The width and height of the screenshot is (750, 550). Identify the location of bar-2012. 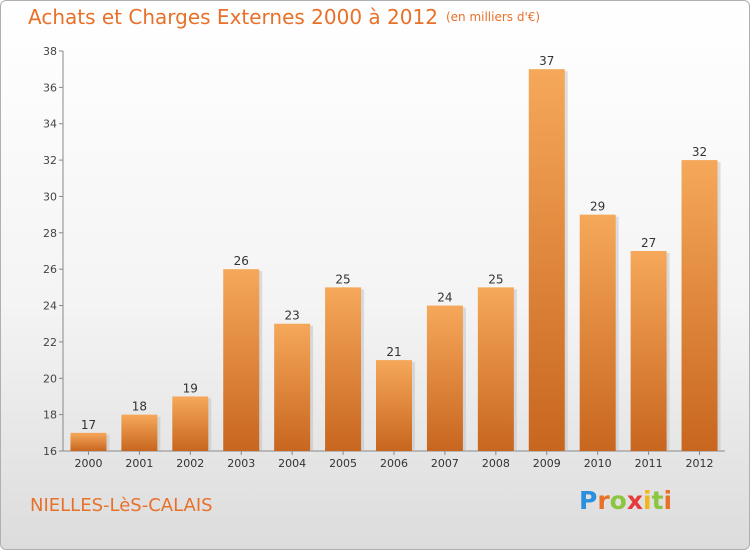
(699, 305).